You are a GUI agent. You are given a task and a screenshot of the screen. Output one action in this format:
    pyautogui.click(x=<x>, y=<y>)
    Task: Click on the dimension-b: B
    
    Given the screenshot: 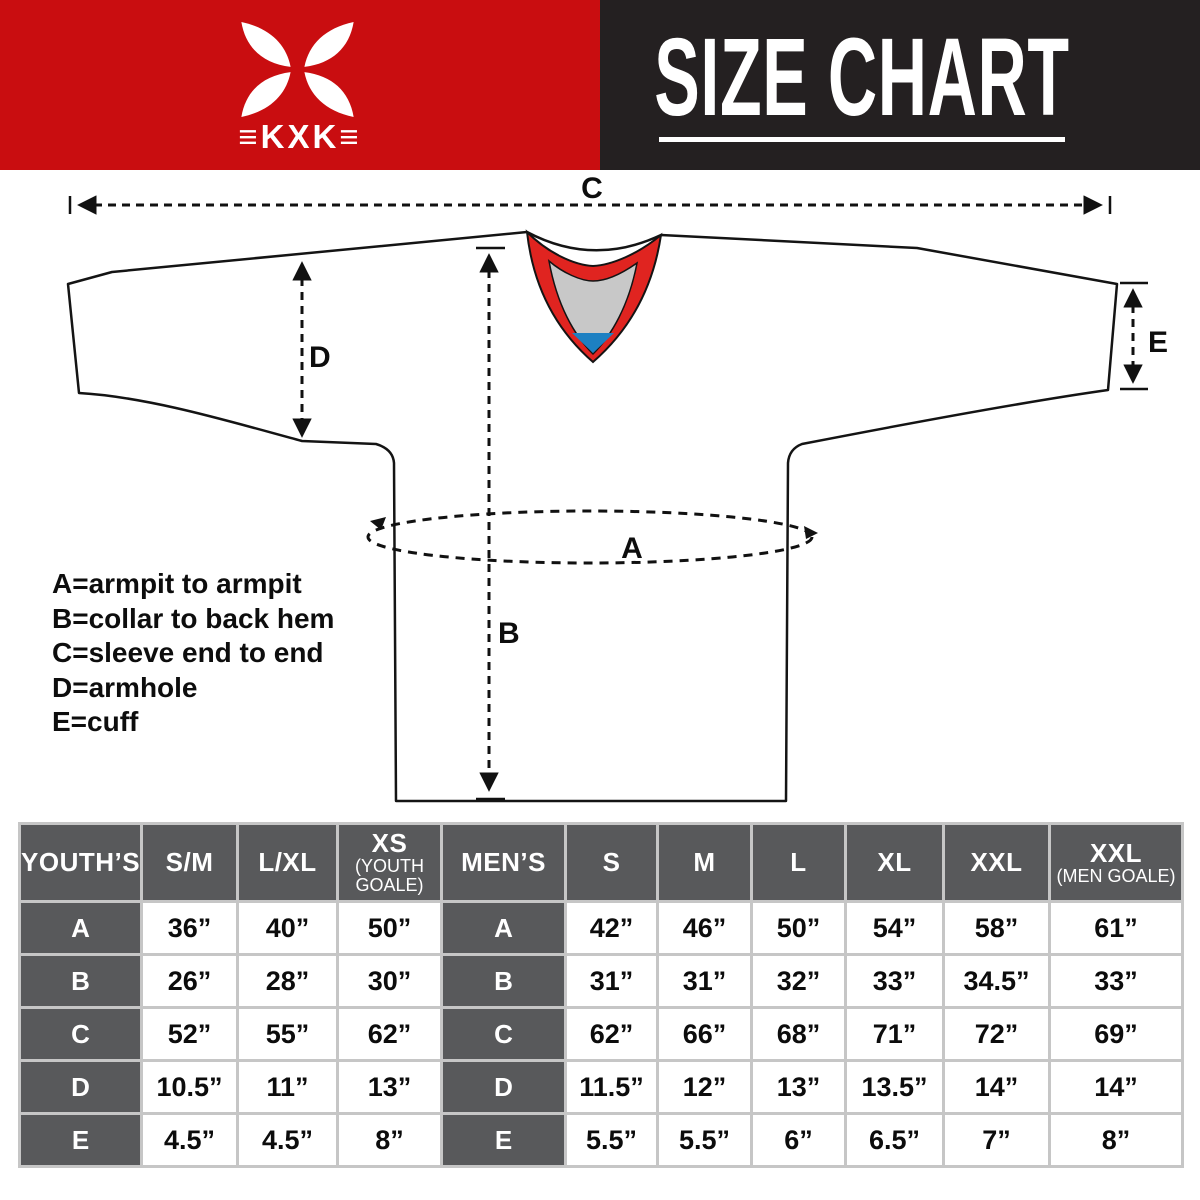 What is the action you would take?
    pyautogui.click(x=498, y=523)
    